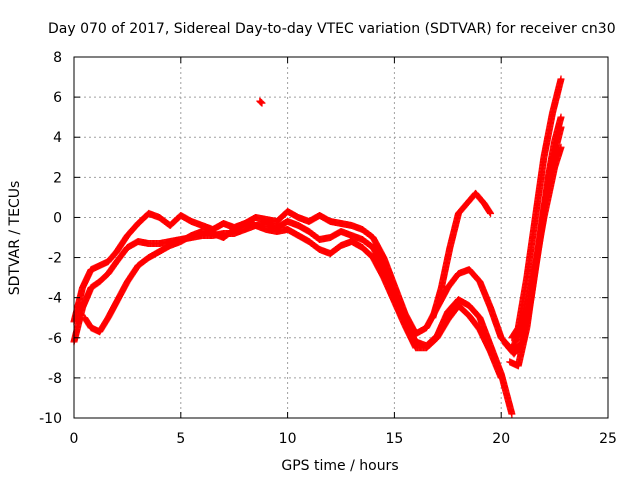  Describe the element at coordinates (55, 299) in the screenshot. I see `y-tick-label: -4` at that location.